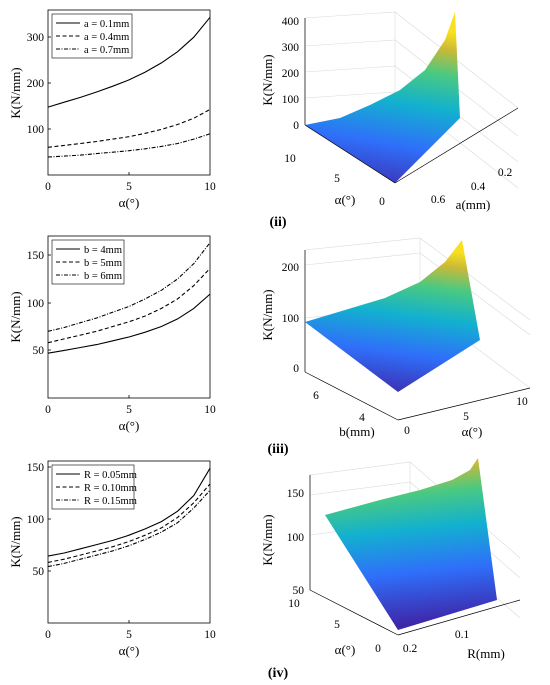 The width and height of the screenshot is (550, 685). Describe the element at coordinates (36, 84) in the screenshot. I see `y-tick-label: 200` at that location.